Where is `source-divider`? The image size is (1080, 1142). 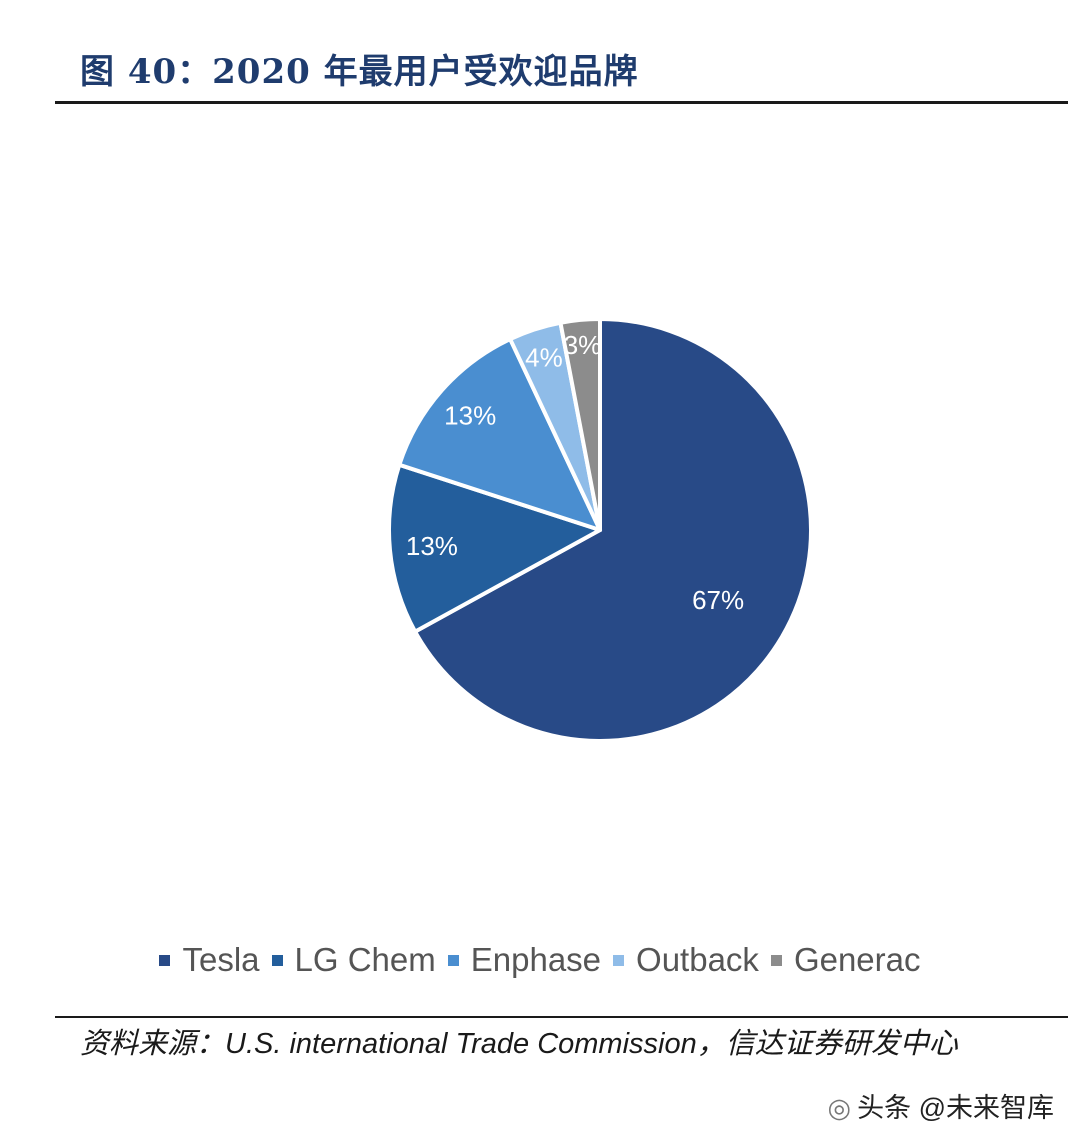 source-divider is located at coordinates (561, 1017).